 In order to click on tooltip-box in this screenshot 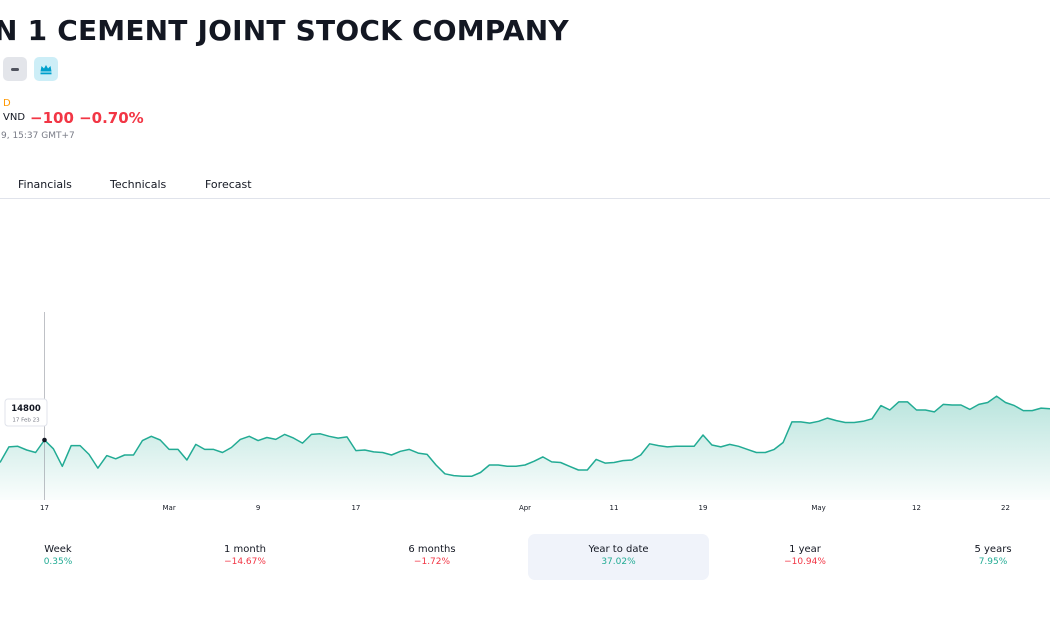, I will do `click(26, 412)`.